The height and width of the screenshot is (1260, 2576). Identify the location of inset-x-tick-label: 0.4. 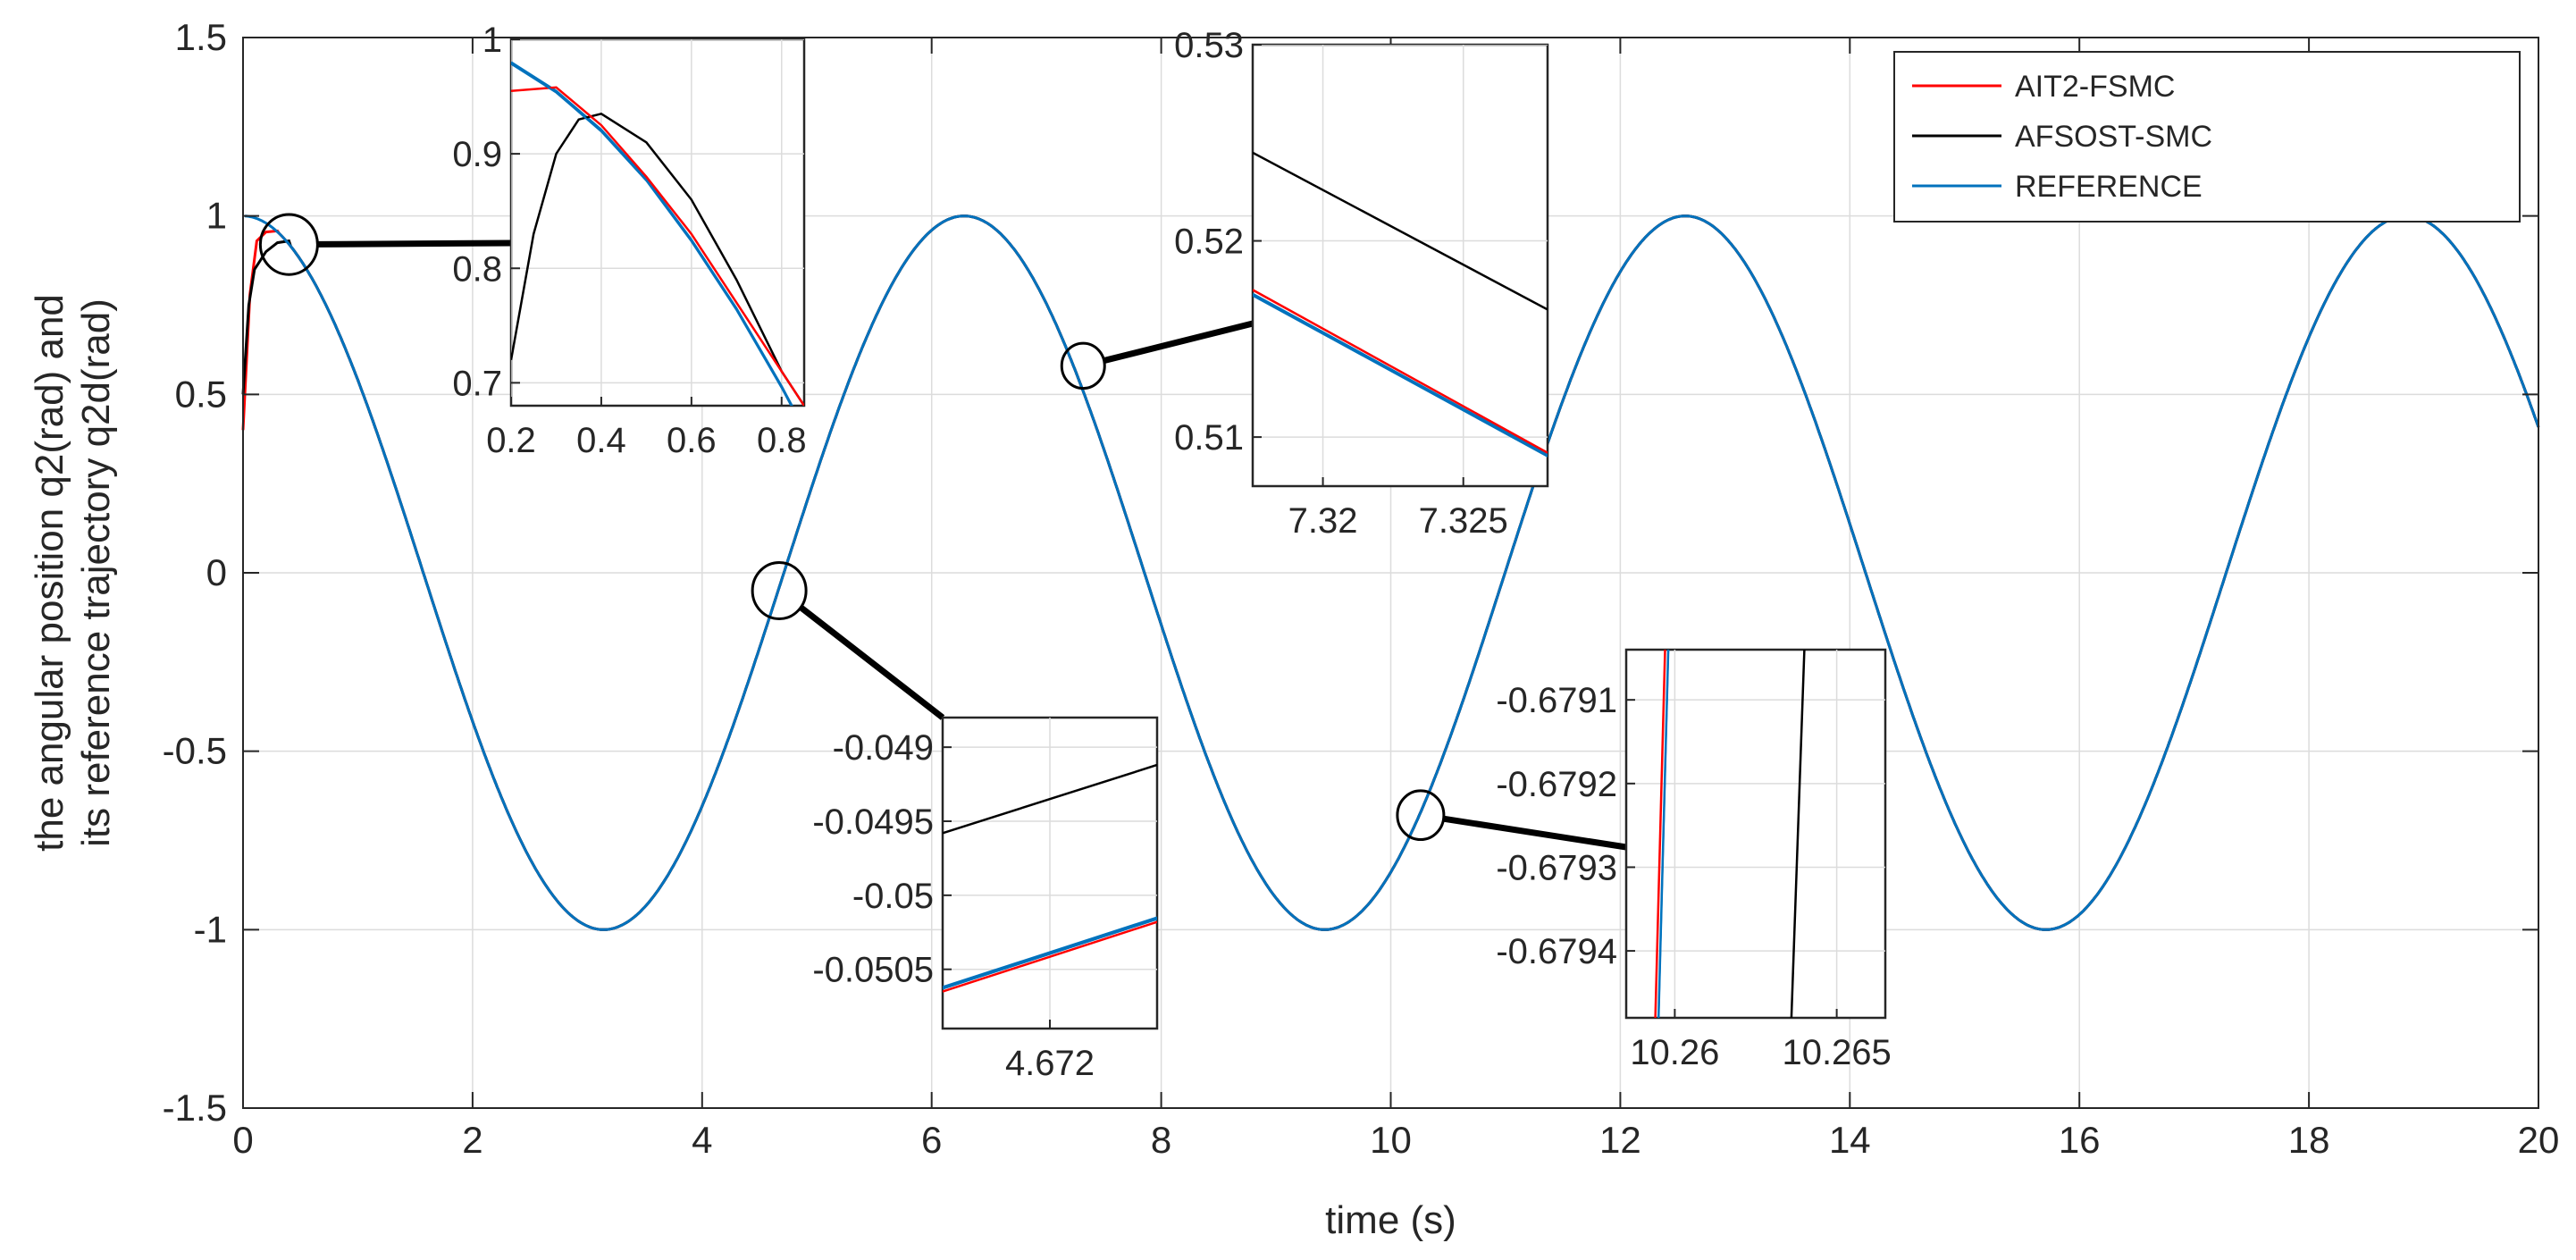
(601, 440).